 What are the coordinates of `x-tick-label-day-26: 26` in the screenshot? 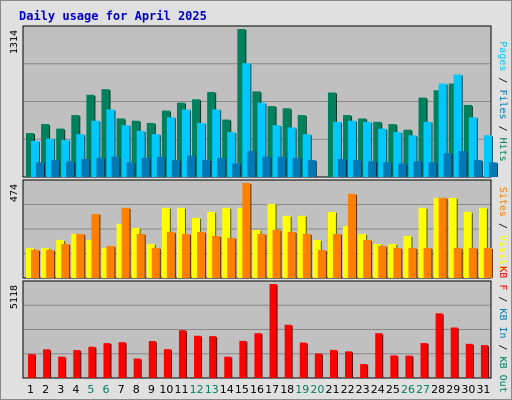 It's located at (408, 389).